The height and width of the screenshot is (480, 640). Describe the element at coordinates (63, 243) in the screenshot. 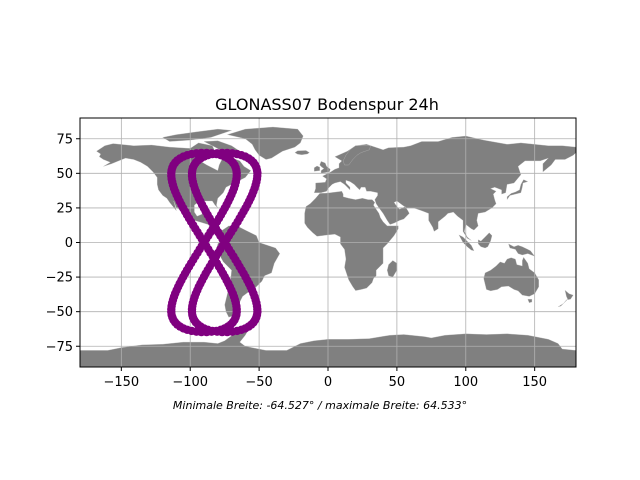

I see `y-axis: −75 −50 −25 0 25 50 75` at that location.